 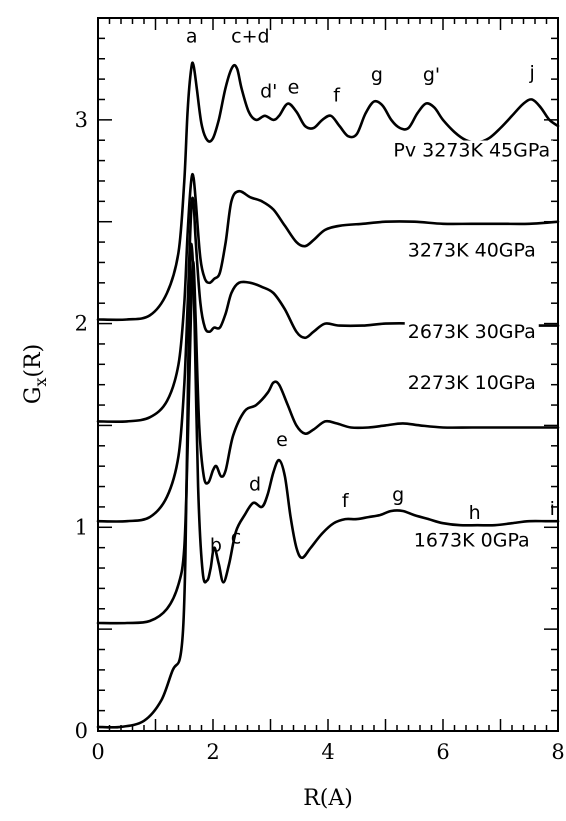 What do you see at coordinates (328, 798) in the screenshot?
I see `x-axis-title: R(A)` at bounding box center [328, 798].